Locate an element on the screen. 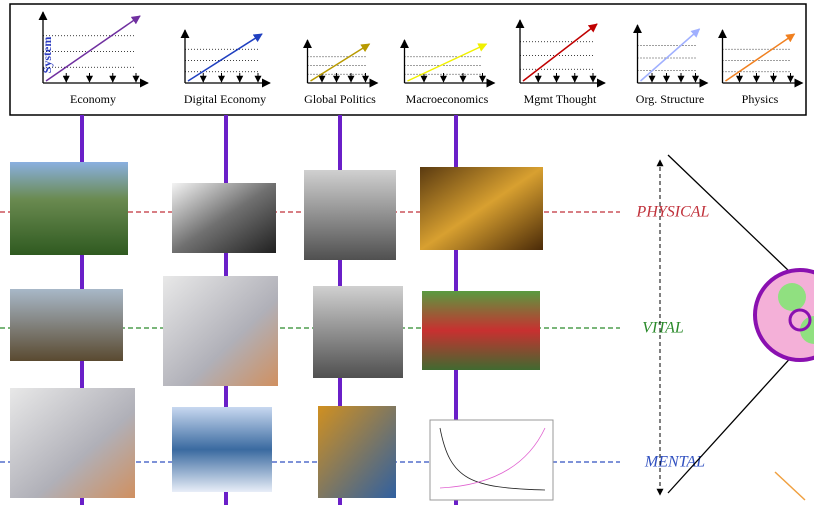 Image resolution: width=814 pixels, height=505 pixels. mini-chart: Physics is located at coordinates (760, 67).